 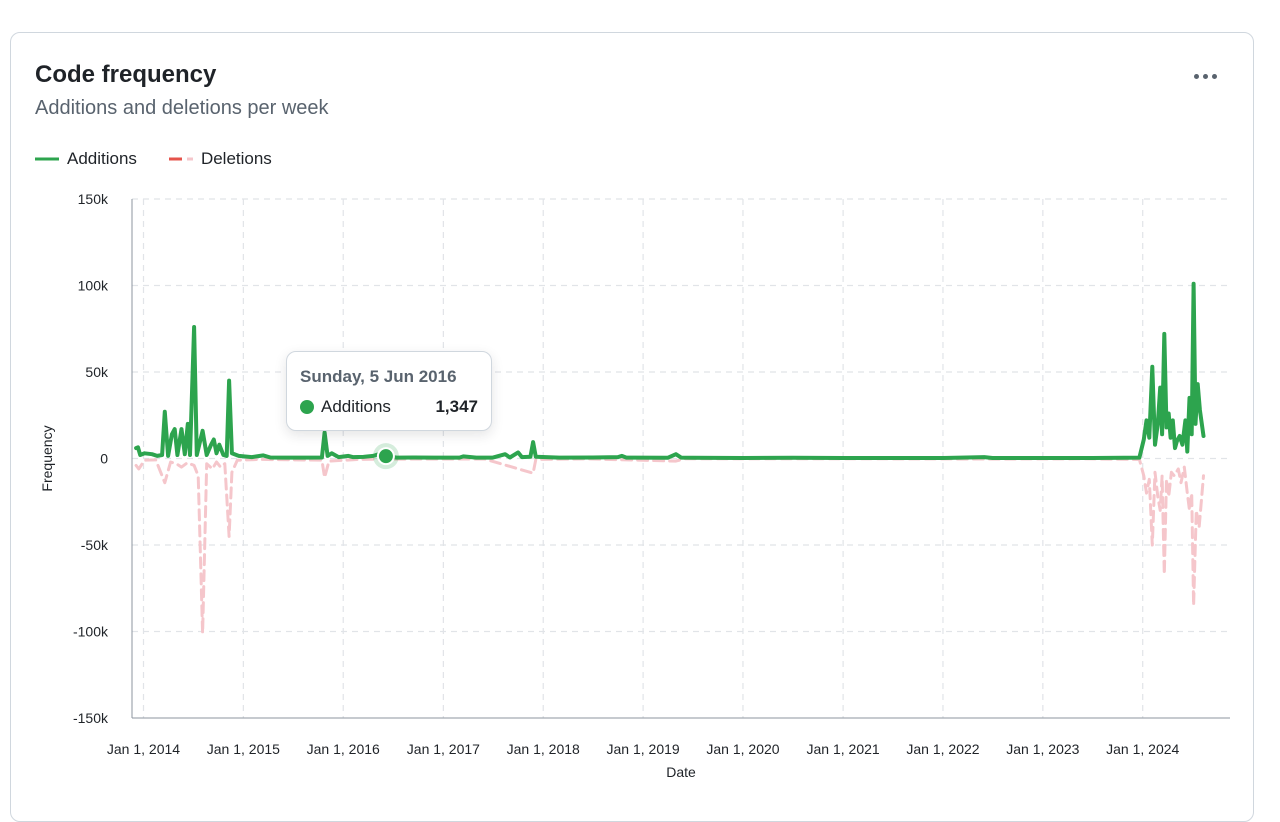 I want to click on tooltip-series-label: Additions, so click(x=356, y=406).